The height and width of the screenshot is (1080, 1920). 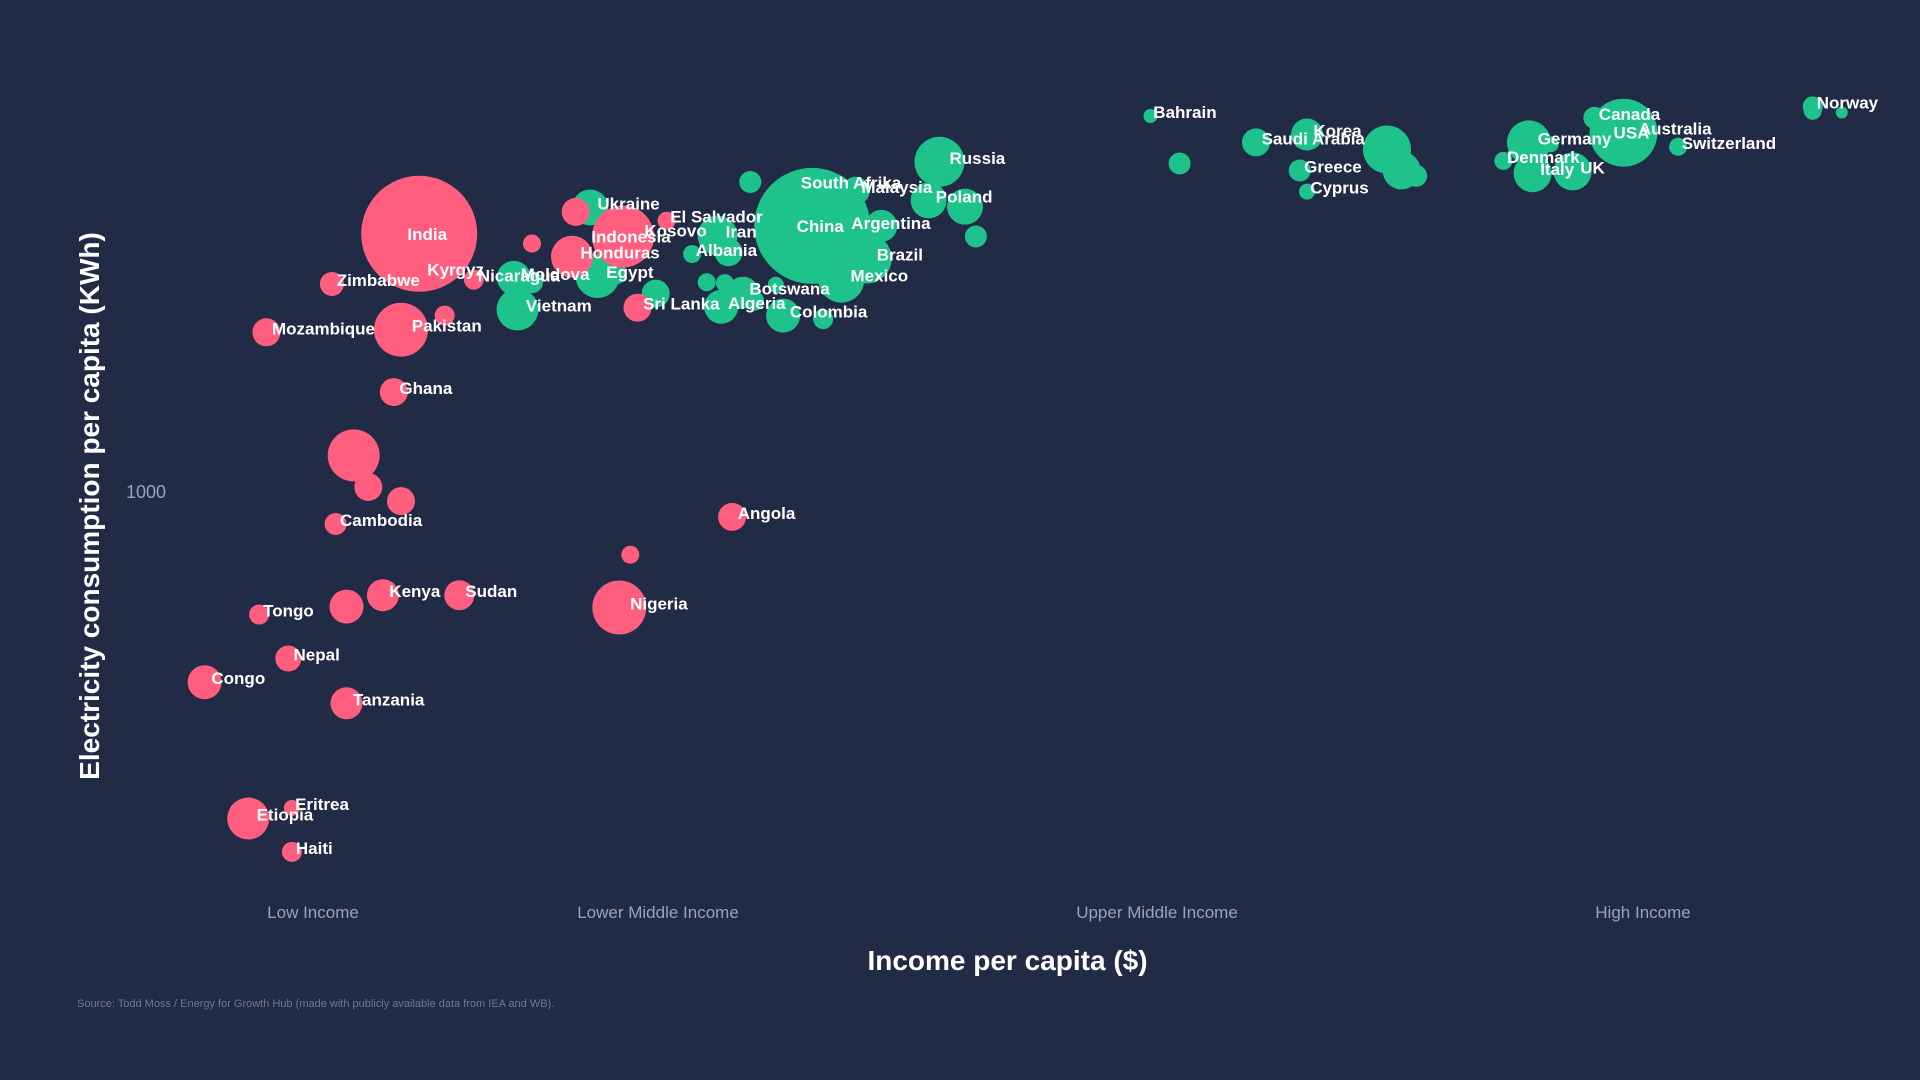 What do you see at coordinates (331, 284) in the screenshot?
I see `bubble-zimbabwe` at bounding box center [331, 284].